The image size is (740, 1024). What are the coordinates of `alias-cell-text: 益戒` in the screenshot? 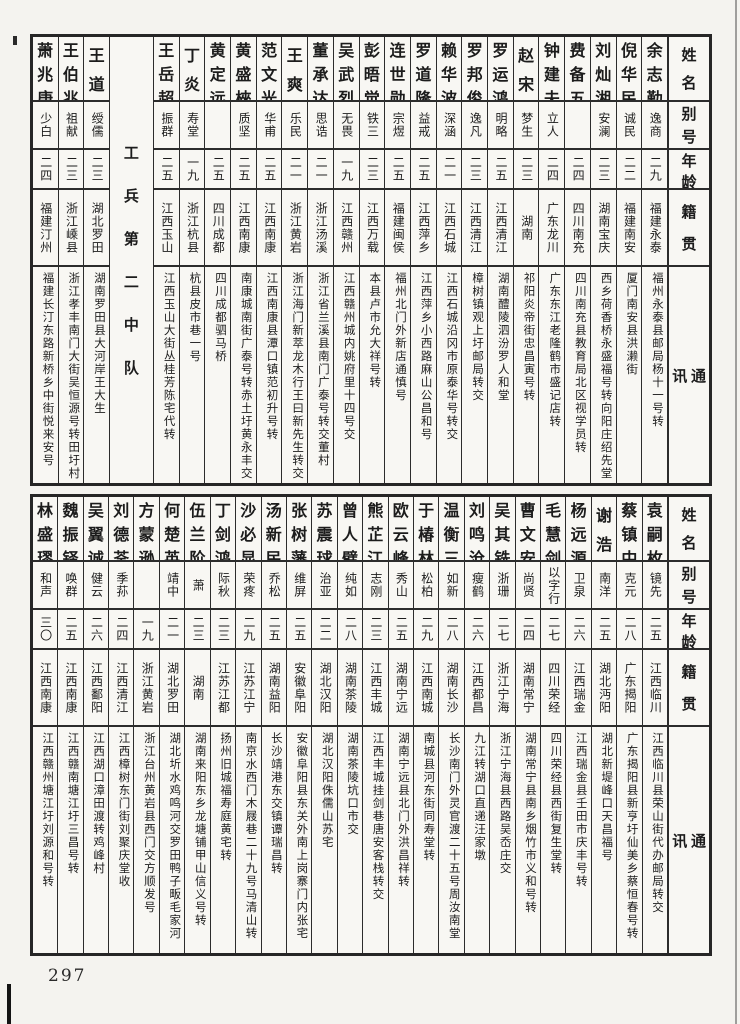 It's located at (423, 125).